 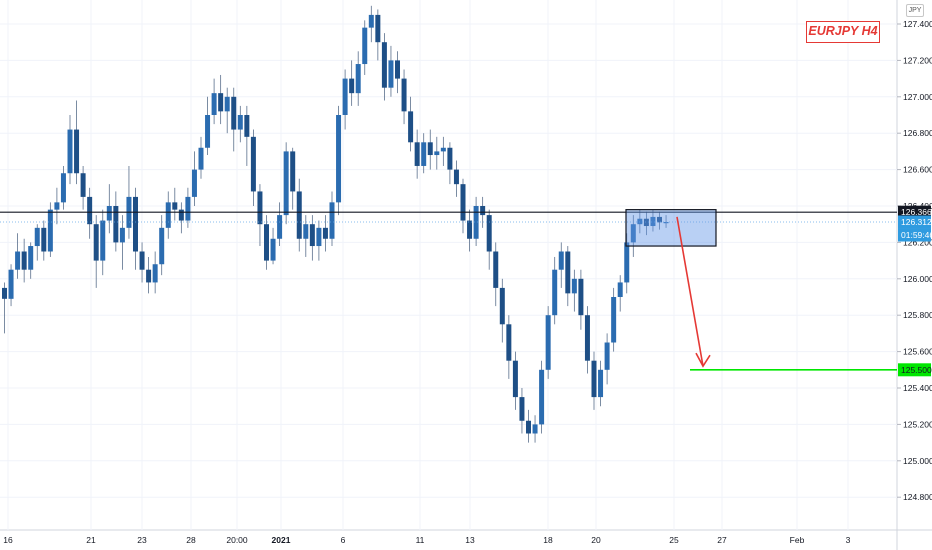 What do you see at coordinates (917, 242) in the screenshot?
I see `y-tick-label: 126.200` at bounding box center [917, 242].